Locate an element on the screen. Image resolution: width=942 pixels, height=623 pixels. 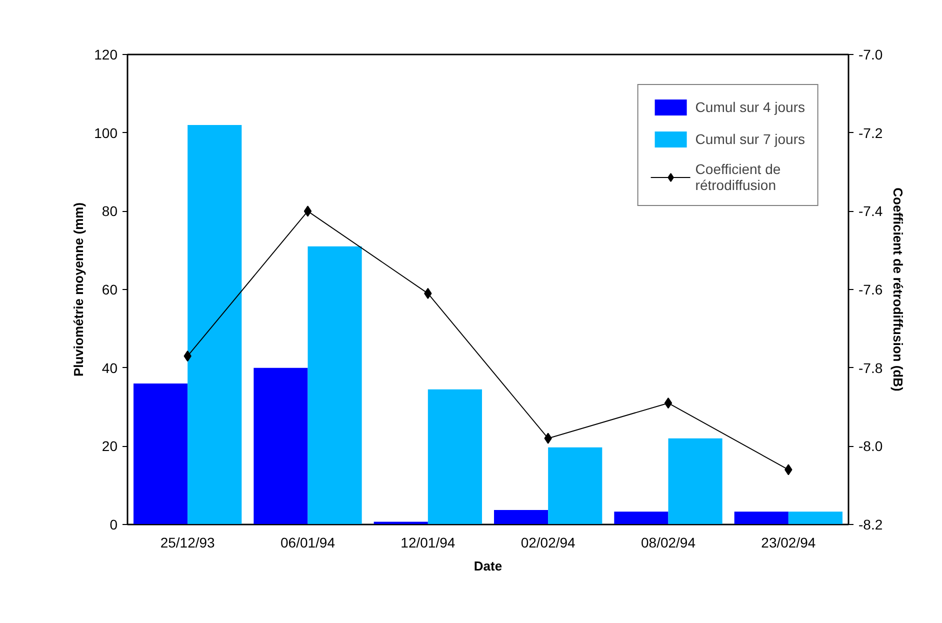
y2-tick-label: -7.4 is located at coordinates (870, 211).